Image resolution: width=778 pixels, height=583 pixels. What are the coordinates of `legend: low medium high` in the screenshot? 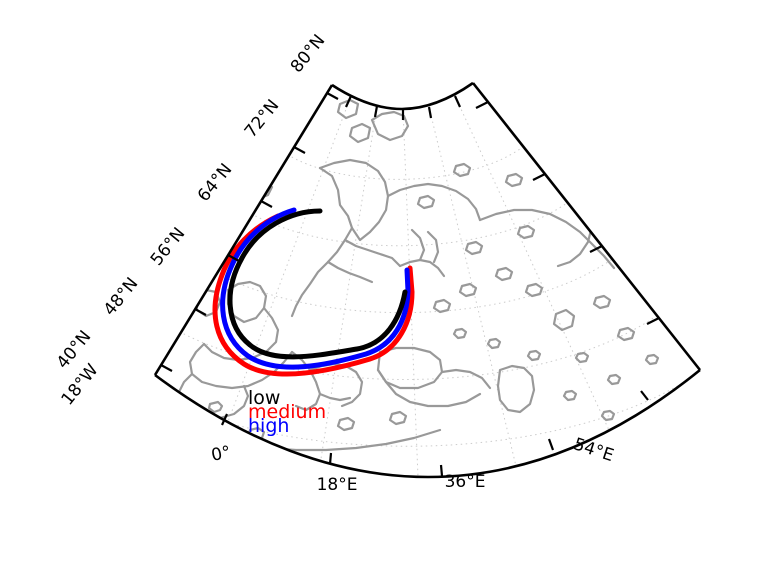 It's located at (287, 412).